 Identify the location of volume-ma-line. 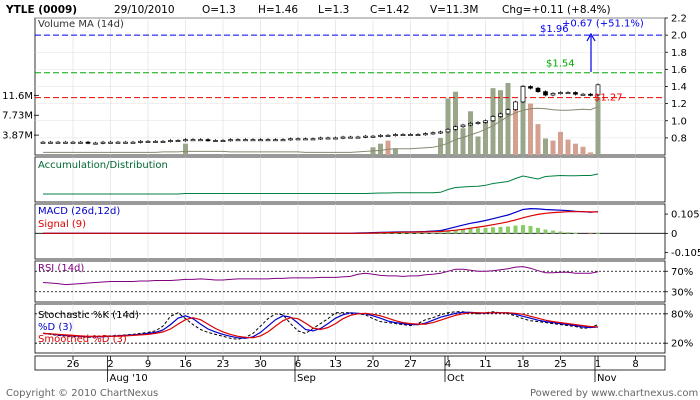
(321, 129).